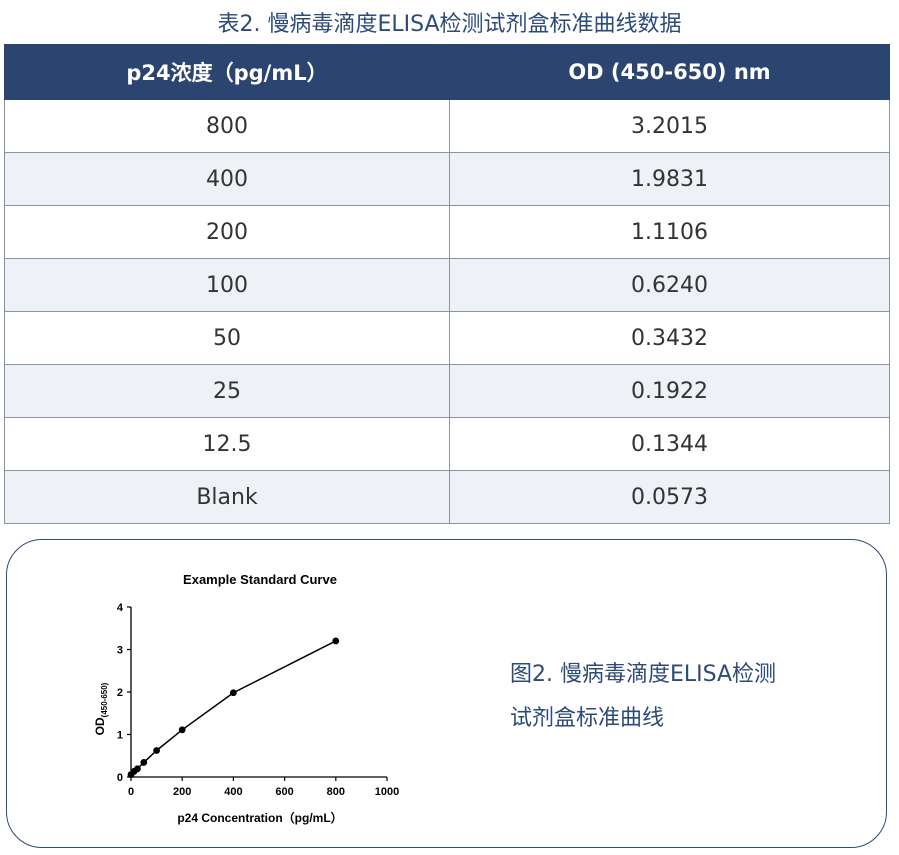 The height and width of the screenshot is (855, 899). I want to click on table-row: 12.5 0.1344, so click(447, 444).